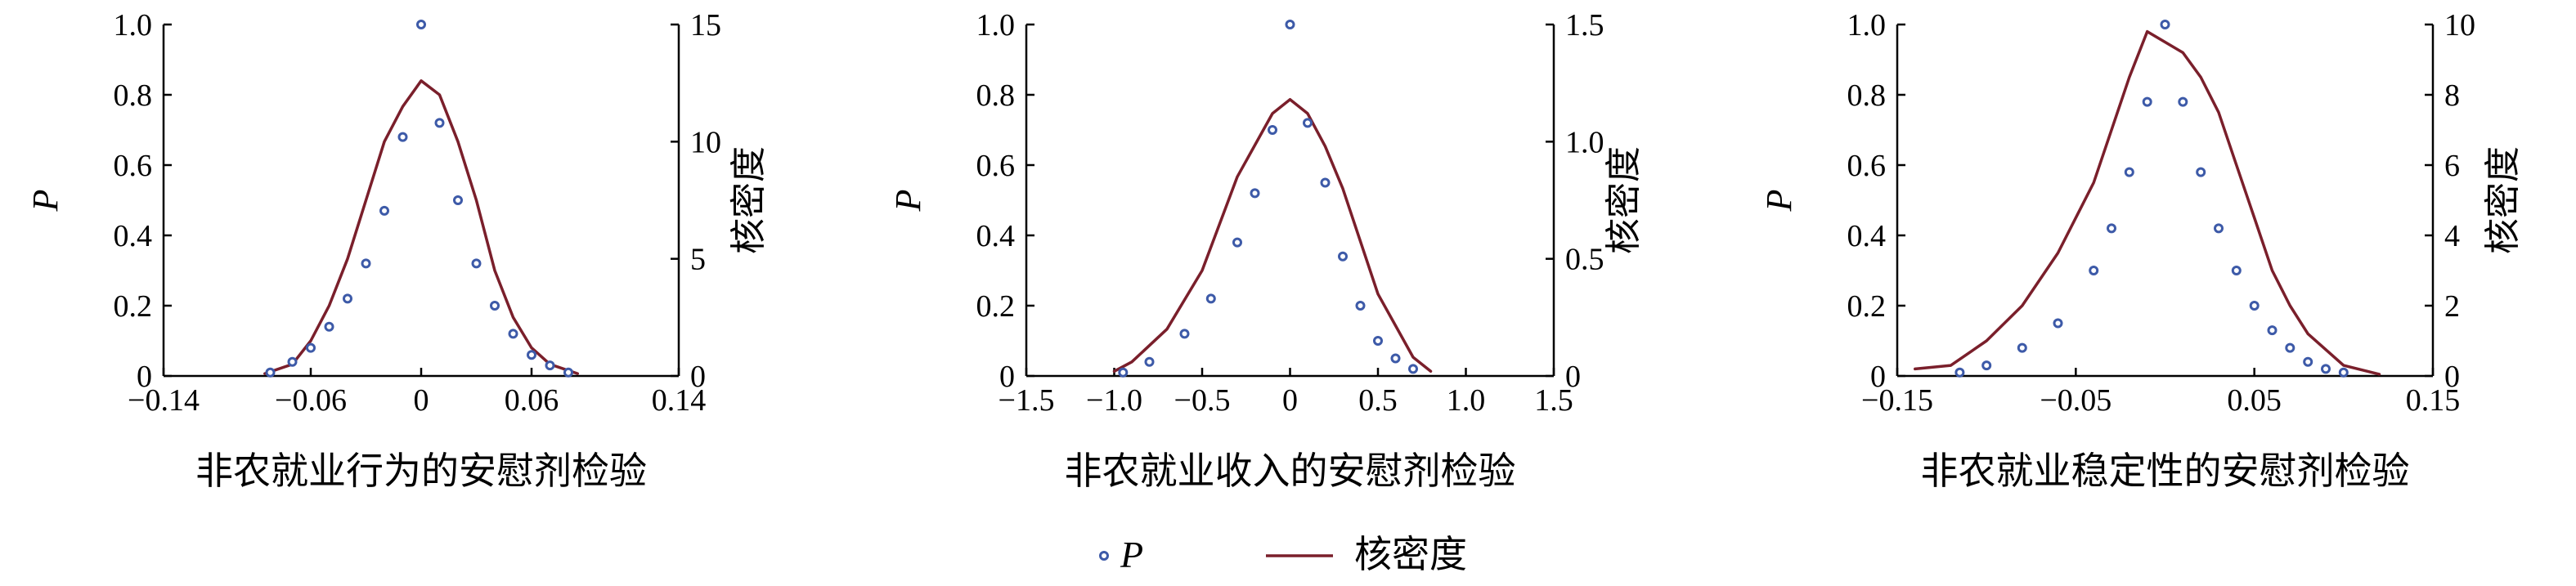 This screenshot has width=2576, height=586. Describe the element at coordinates (1411, 554) in the screenshot. I see `legend-label-density: 核密度` at that location.